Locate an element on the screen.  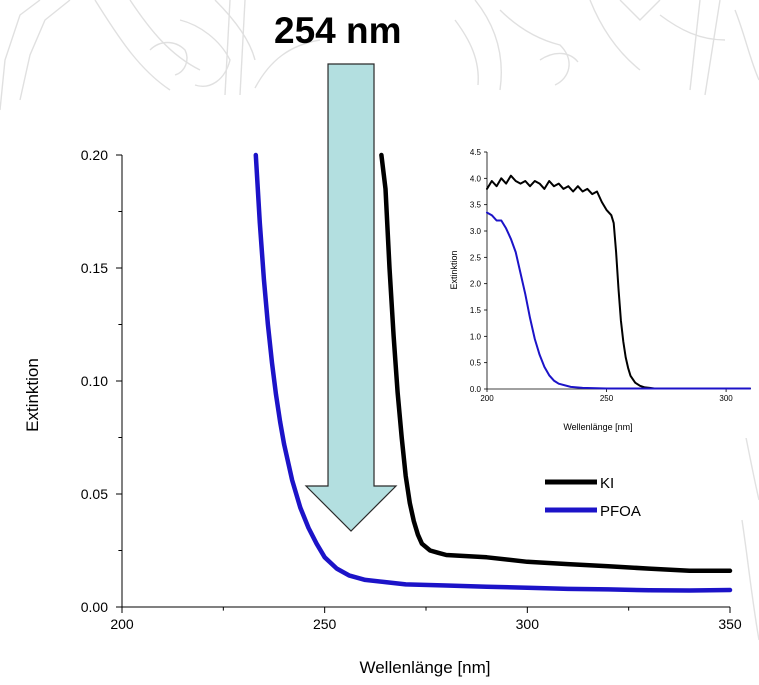
wavelength-arrow is located at coordinates (351, 297).